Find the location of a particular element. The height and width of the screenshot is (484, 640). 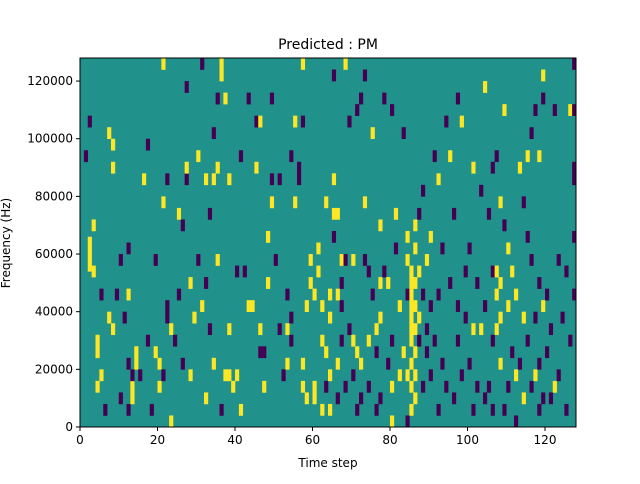

chart-title: Predicted : PM is located at coordinates (328, 45).